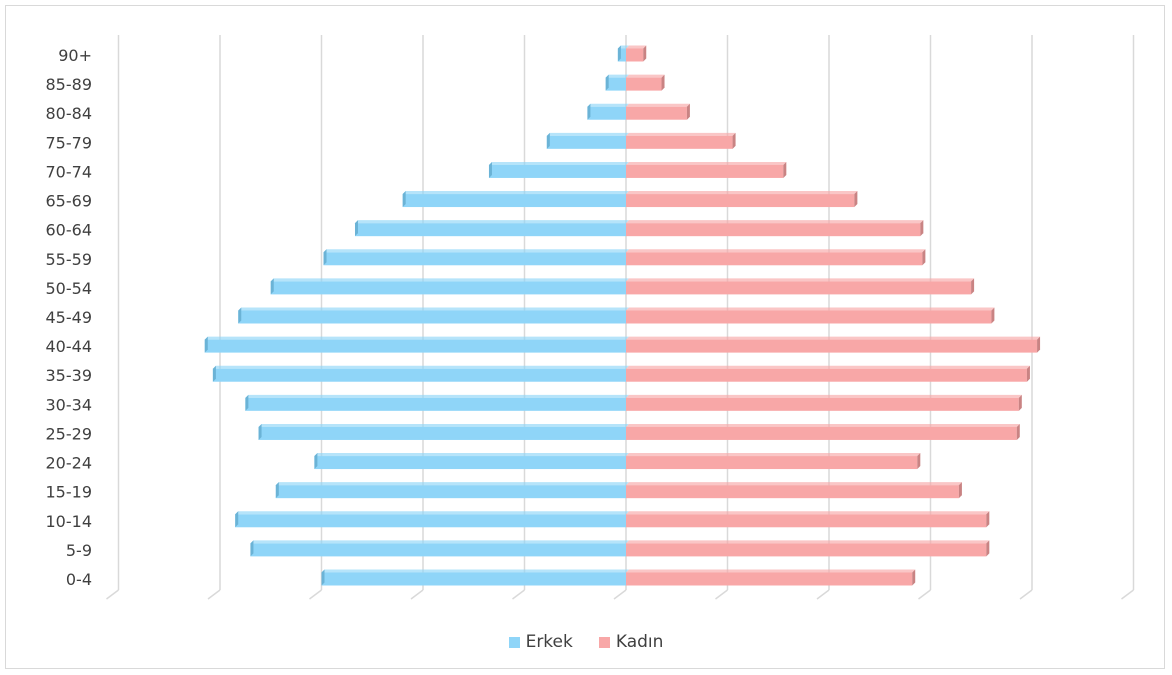 The image size is (1172, 675). I want to click on category-label: 40-44, so click(69, 346).